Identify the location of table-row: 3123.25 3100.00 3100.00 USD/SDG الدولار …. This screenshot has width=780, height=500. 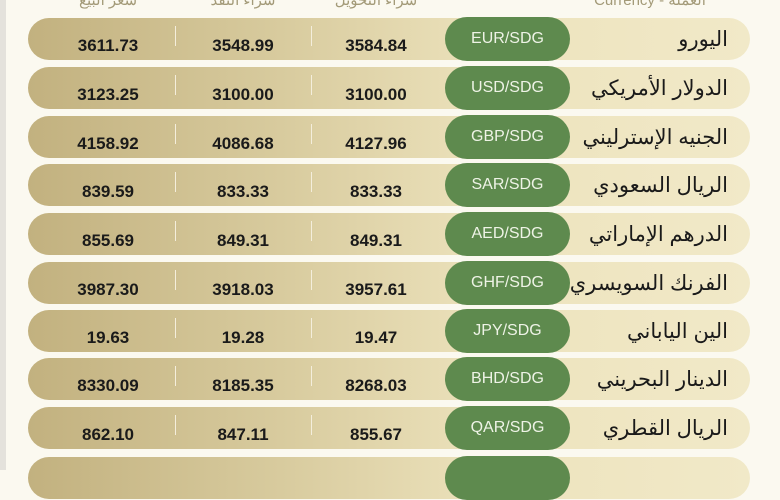
(389, 88).